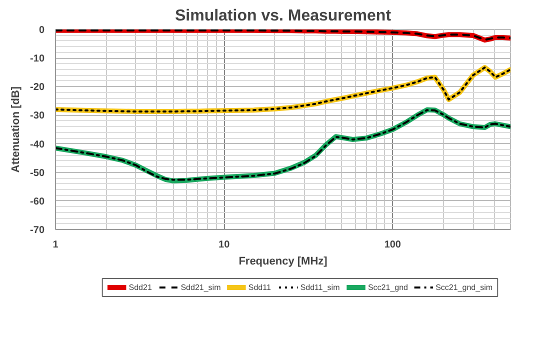  Describe the element at coordinates (393, 245) in the screenshot. I see `x-tick-label: 100` at that location.